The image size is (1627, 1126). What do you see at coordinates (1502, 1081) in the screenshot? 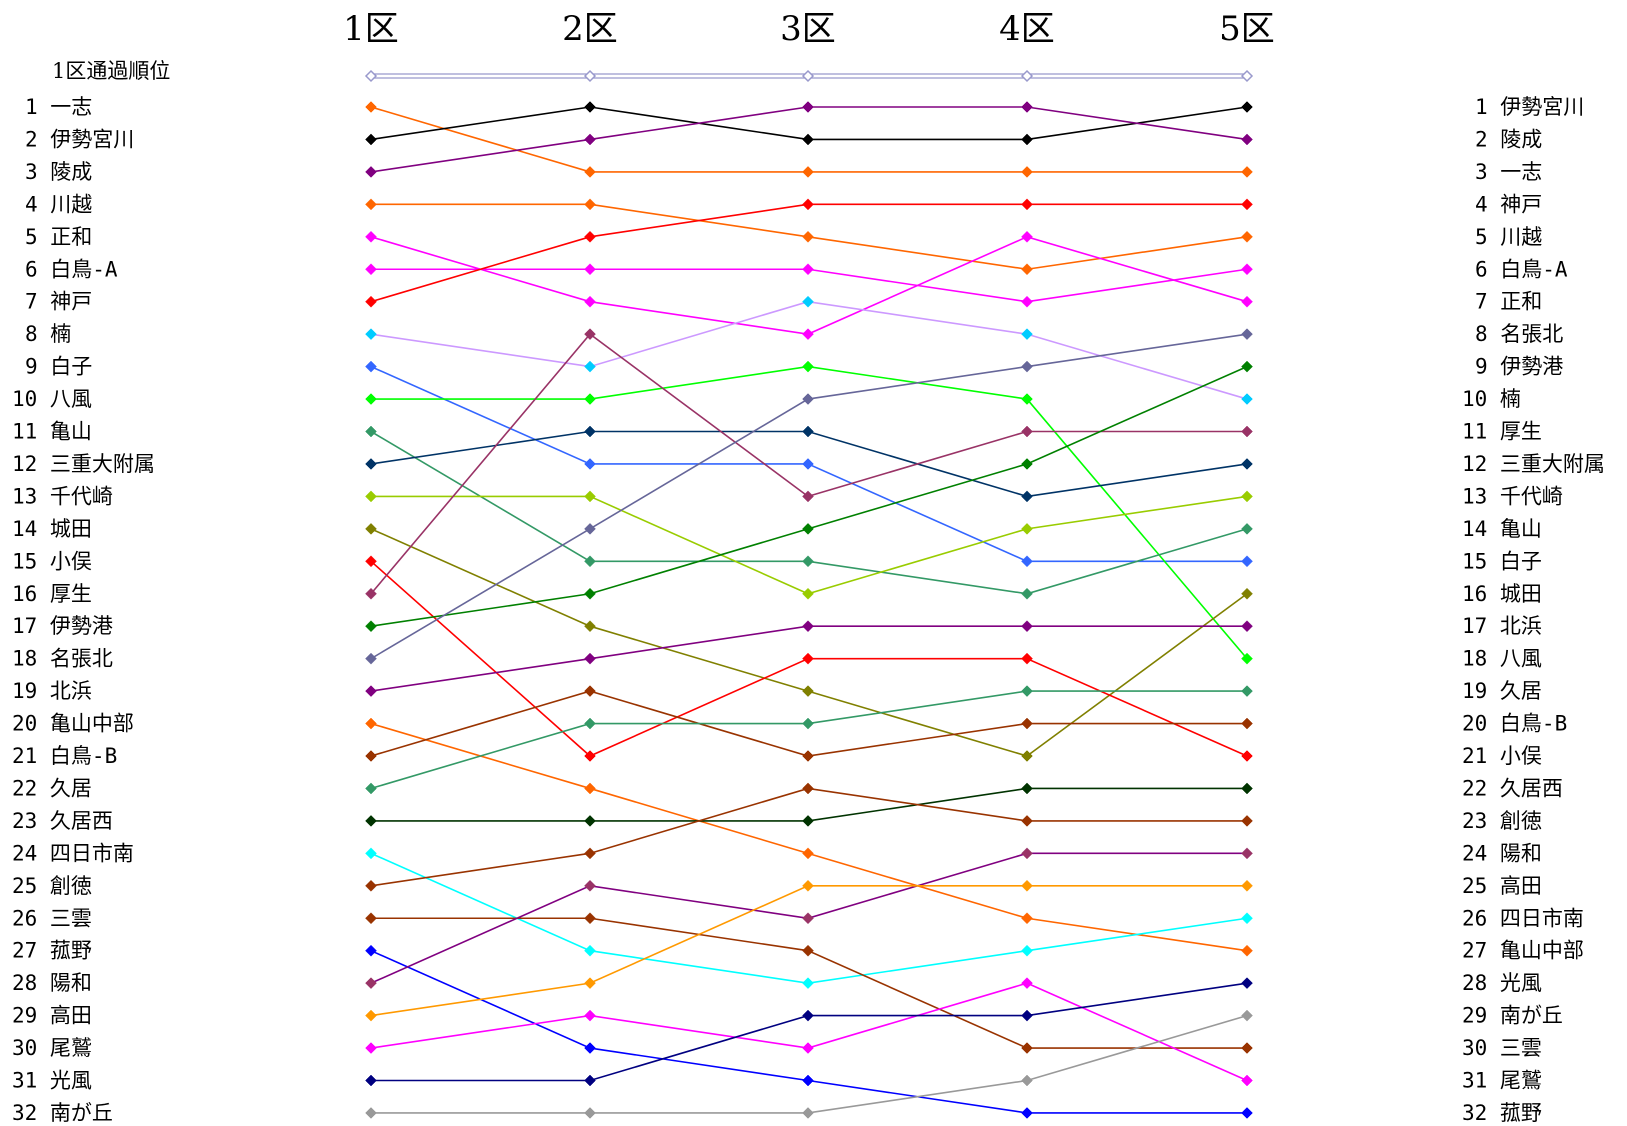
I see `right-rank-label-31: 31 尾鷲` at bounding box center [1502, 1081].